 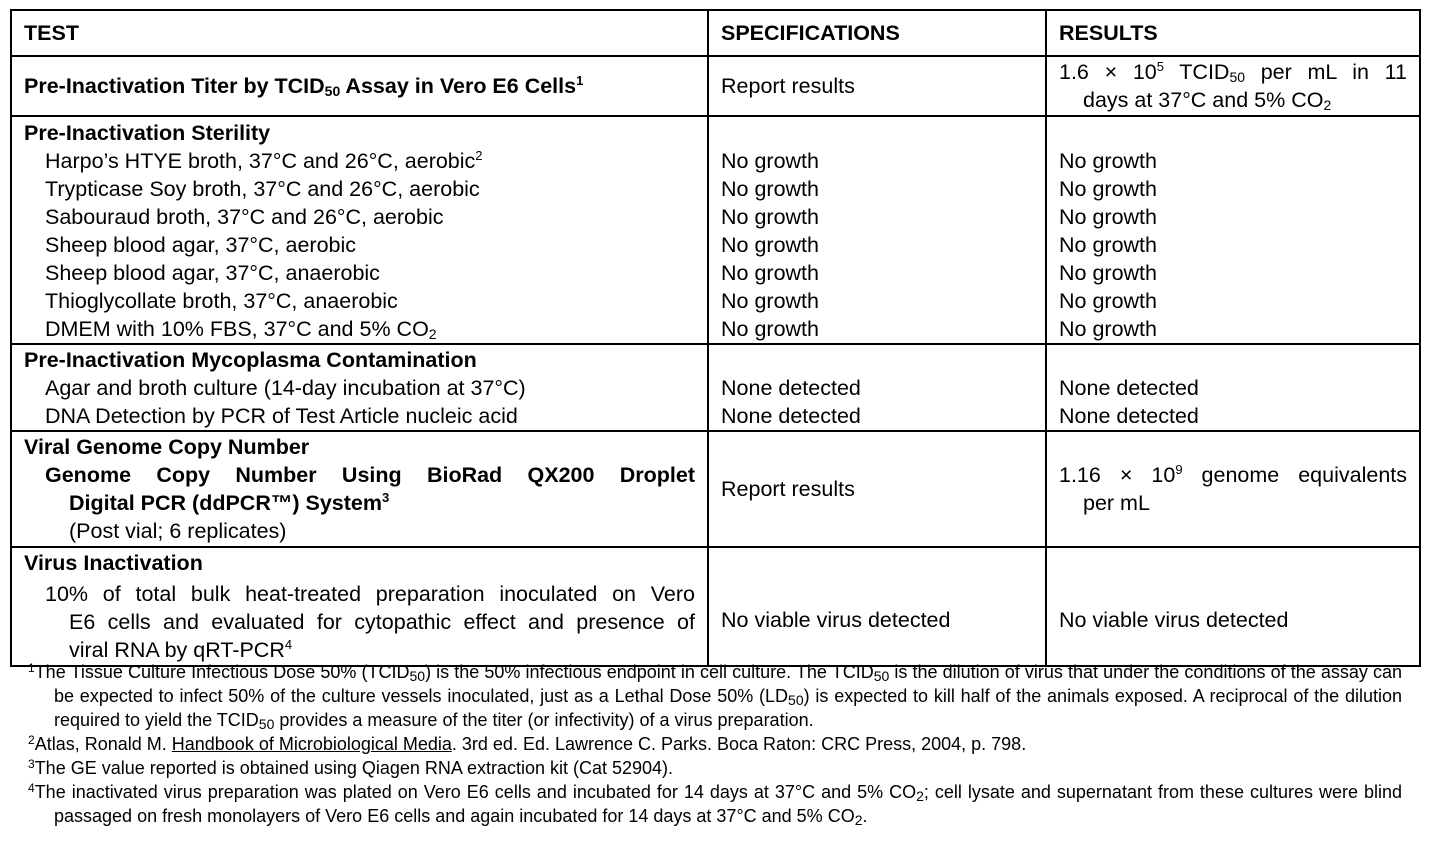 What do you see at coordinates (167, 447) in the screenshot?
I see `genome-heading: Viral Genome Copy Number` at bounding box center [167, 447].